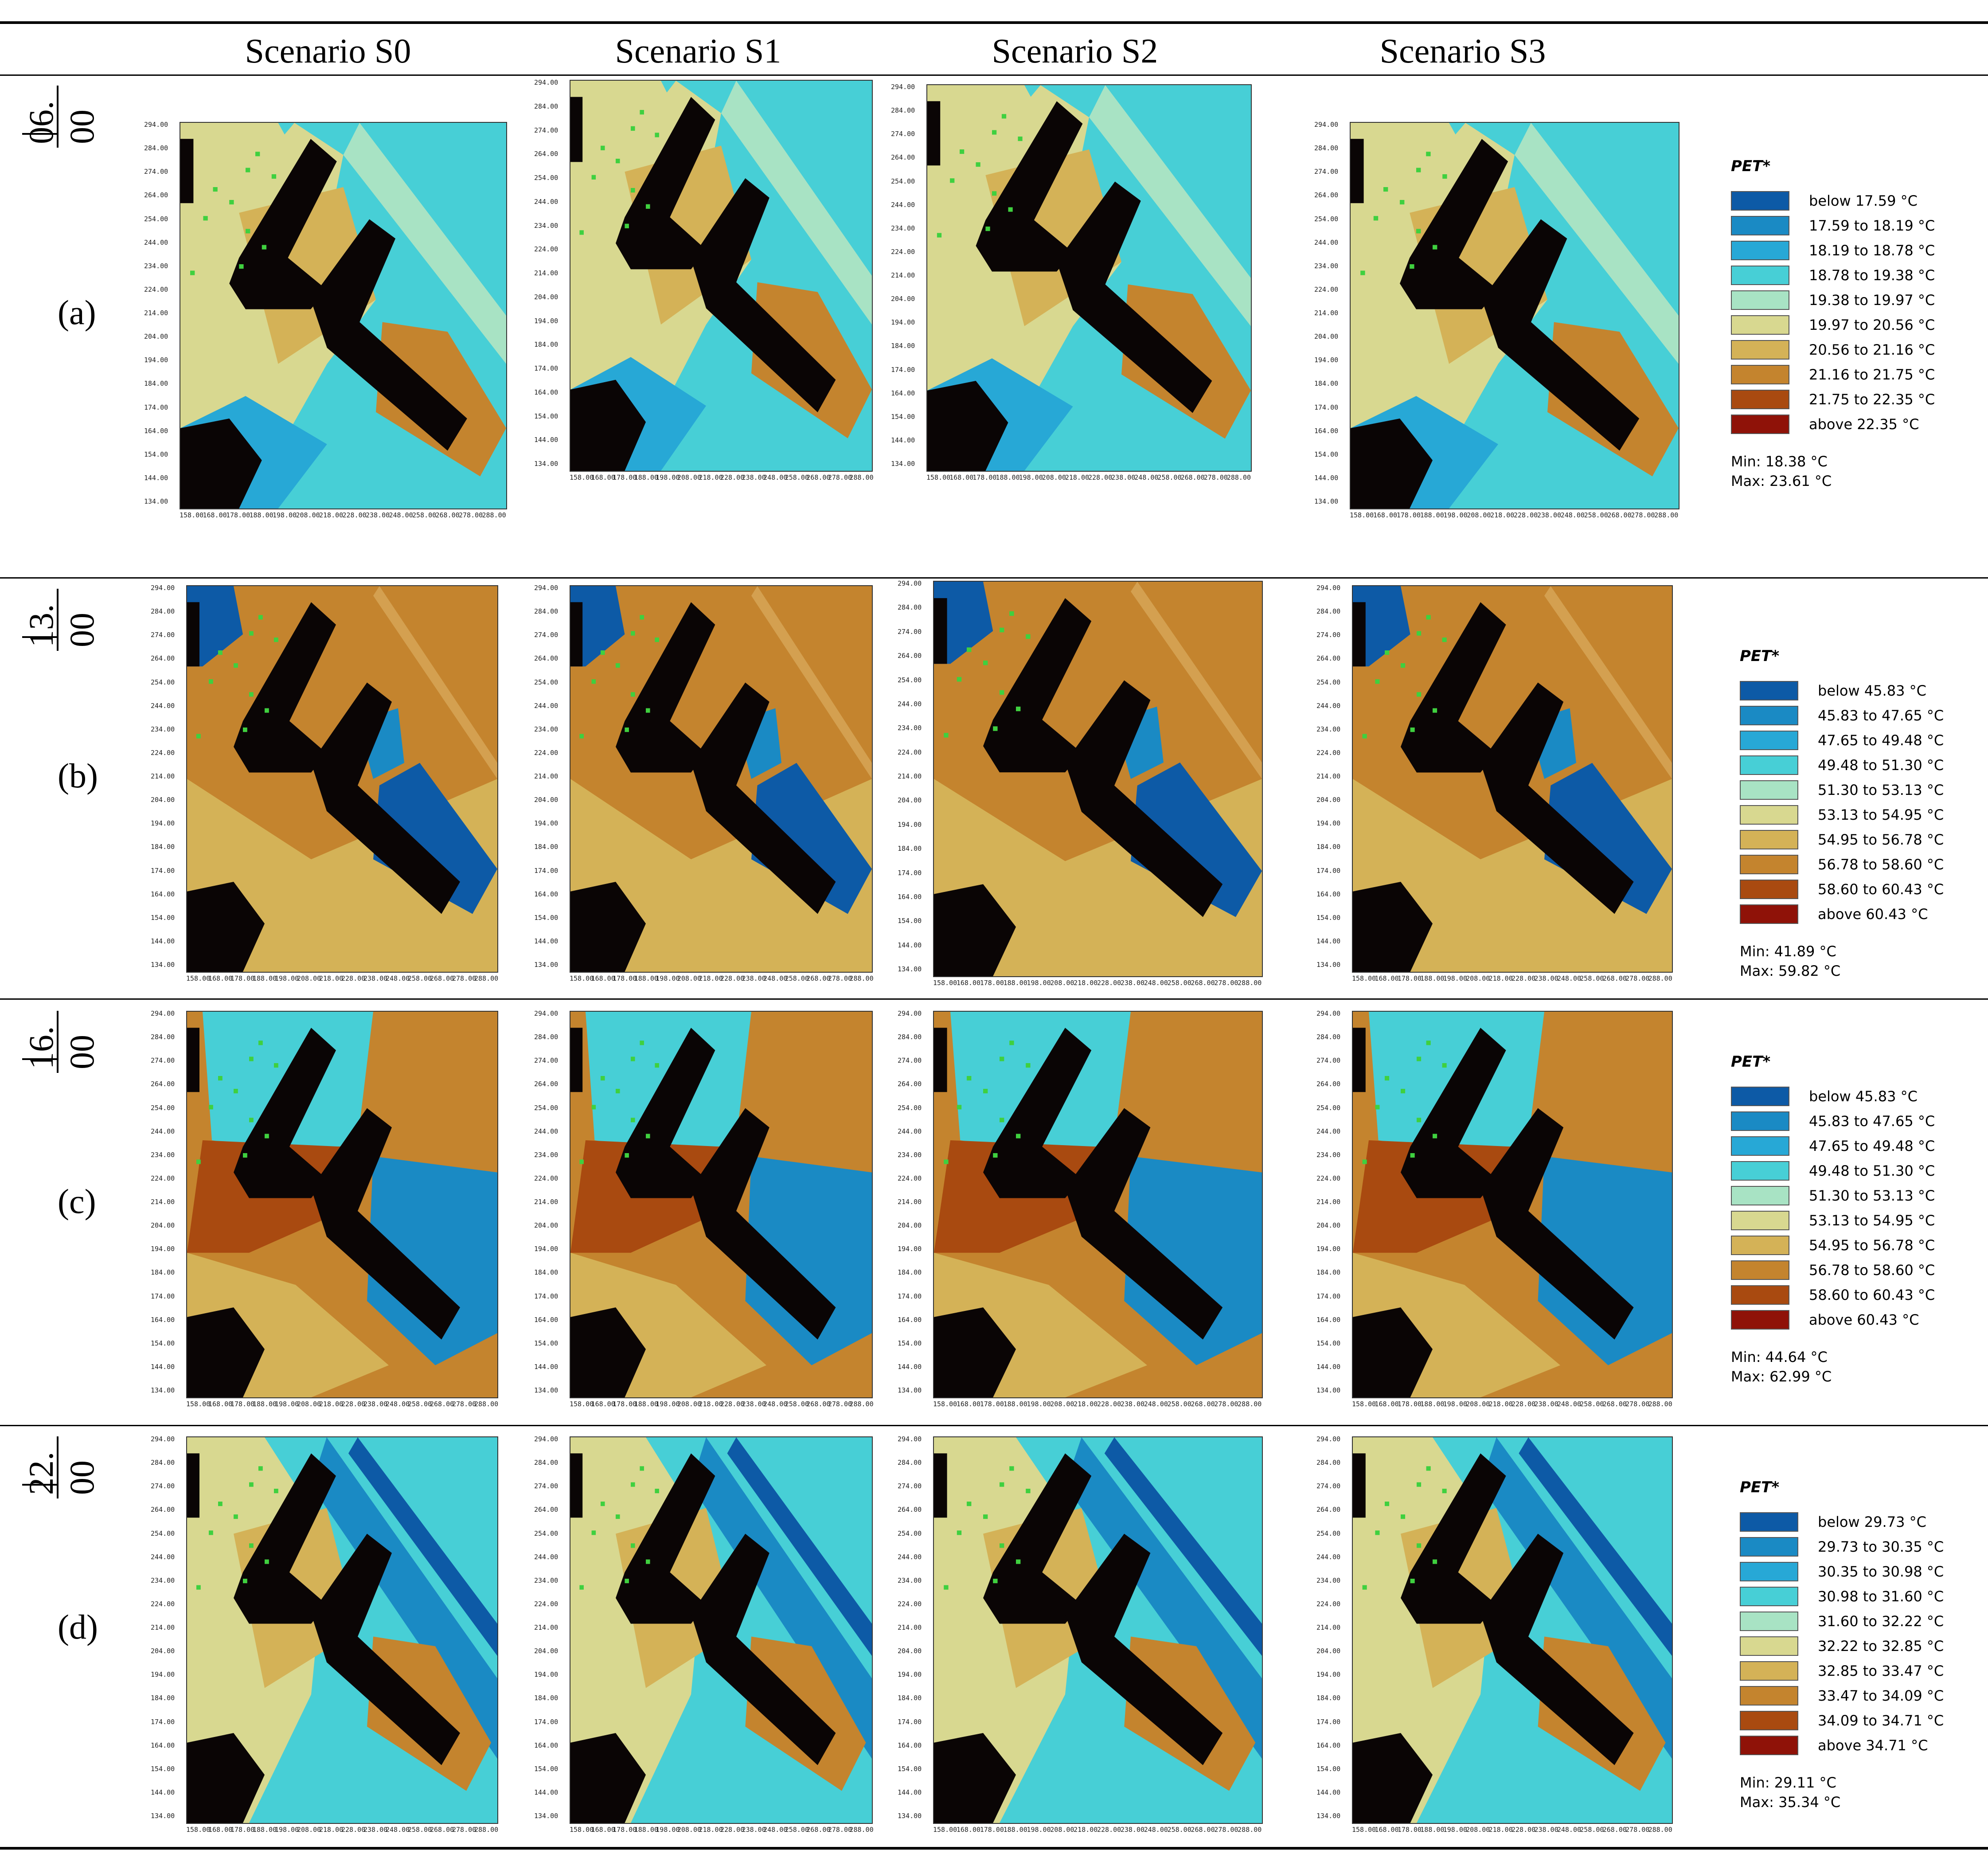 Image resolution: width=1988 pixels, height=1866 pixels. I want to click on legend-min: Min: 44.64 °C, so click(1780, 1357).